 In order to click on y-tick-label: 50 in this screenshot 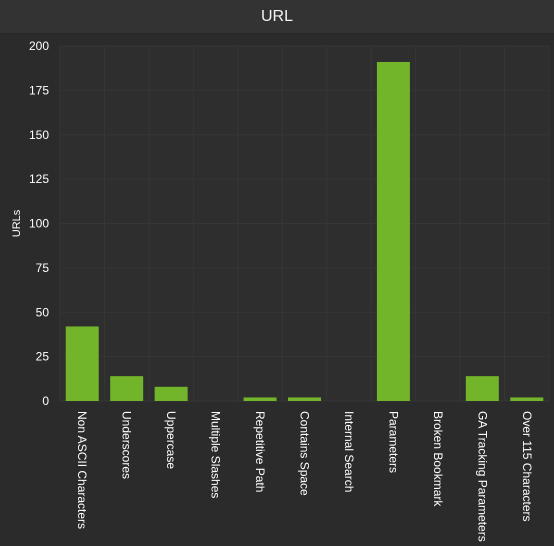, I will do `click(43, 312)`.